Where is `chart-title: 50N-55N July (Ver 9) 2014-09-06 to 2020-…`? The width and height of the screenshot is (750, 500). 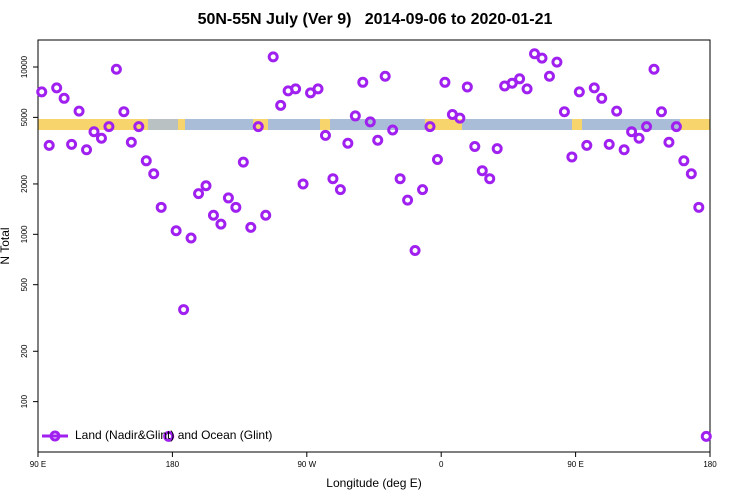 chart-title: 50N-55N July (Ver 9) 2014-09-06 to 2020-… is located at coordinates (375, 19).